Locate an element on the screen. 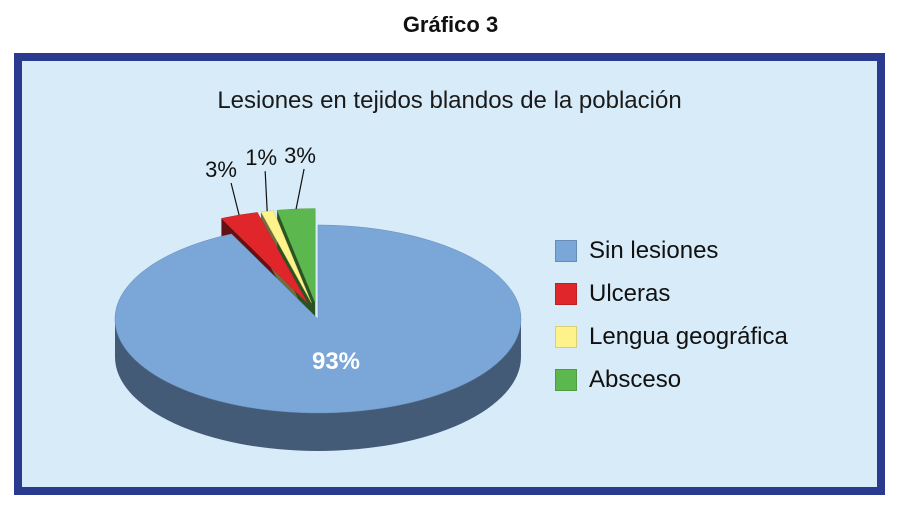 This screenshot has height=529, width=901. legend-item-absceso: Absceso is located at coordinates (671, 379).